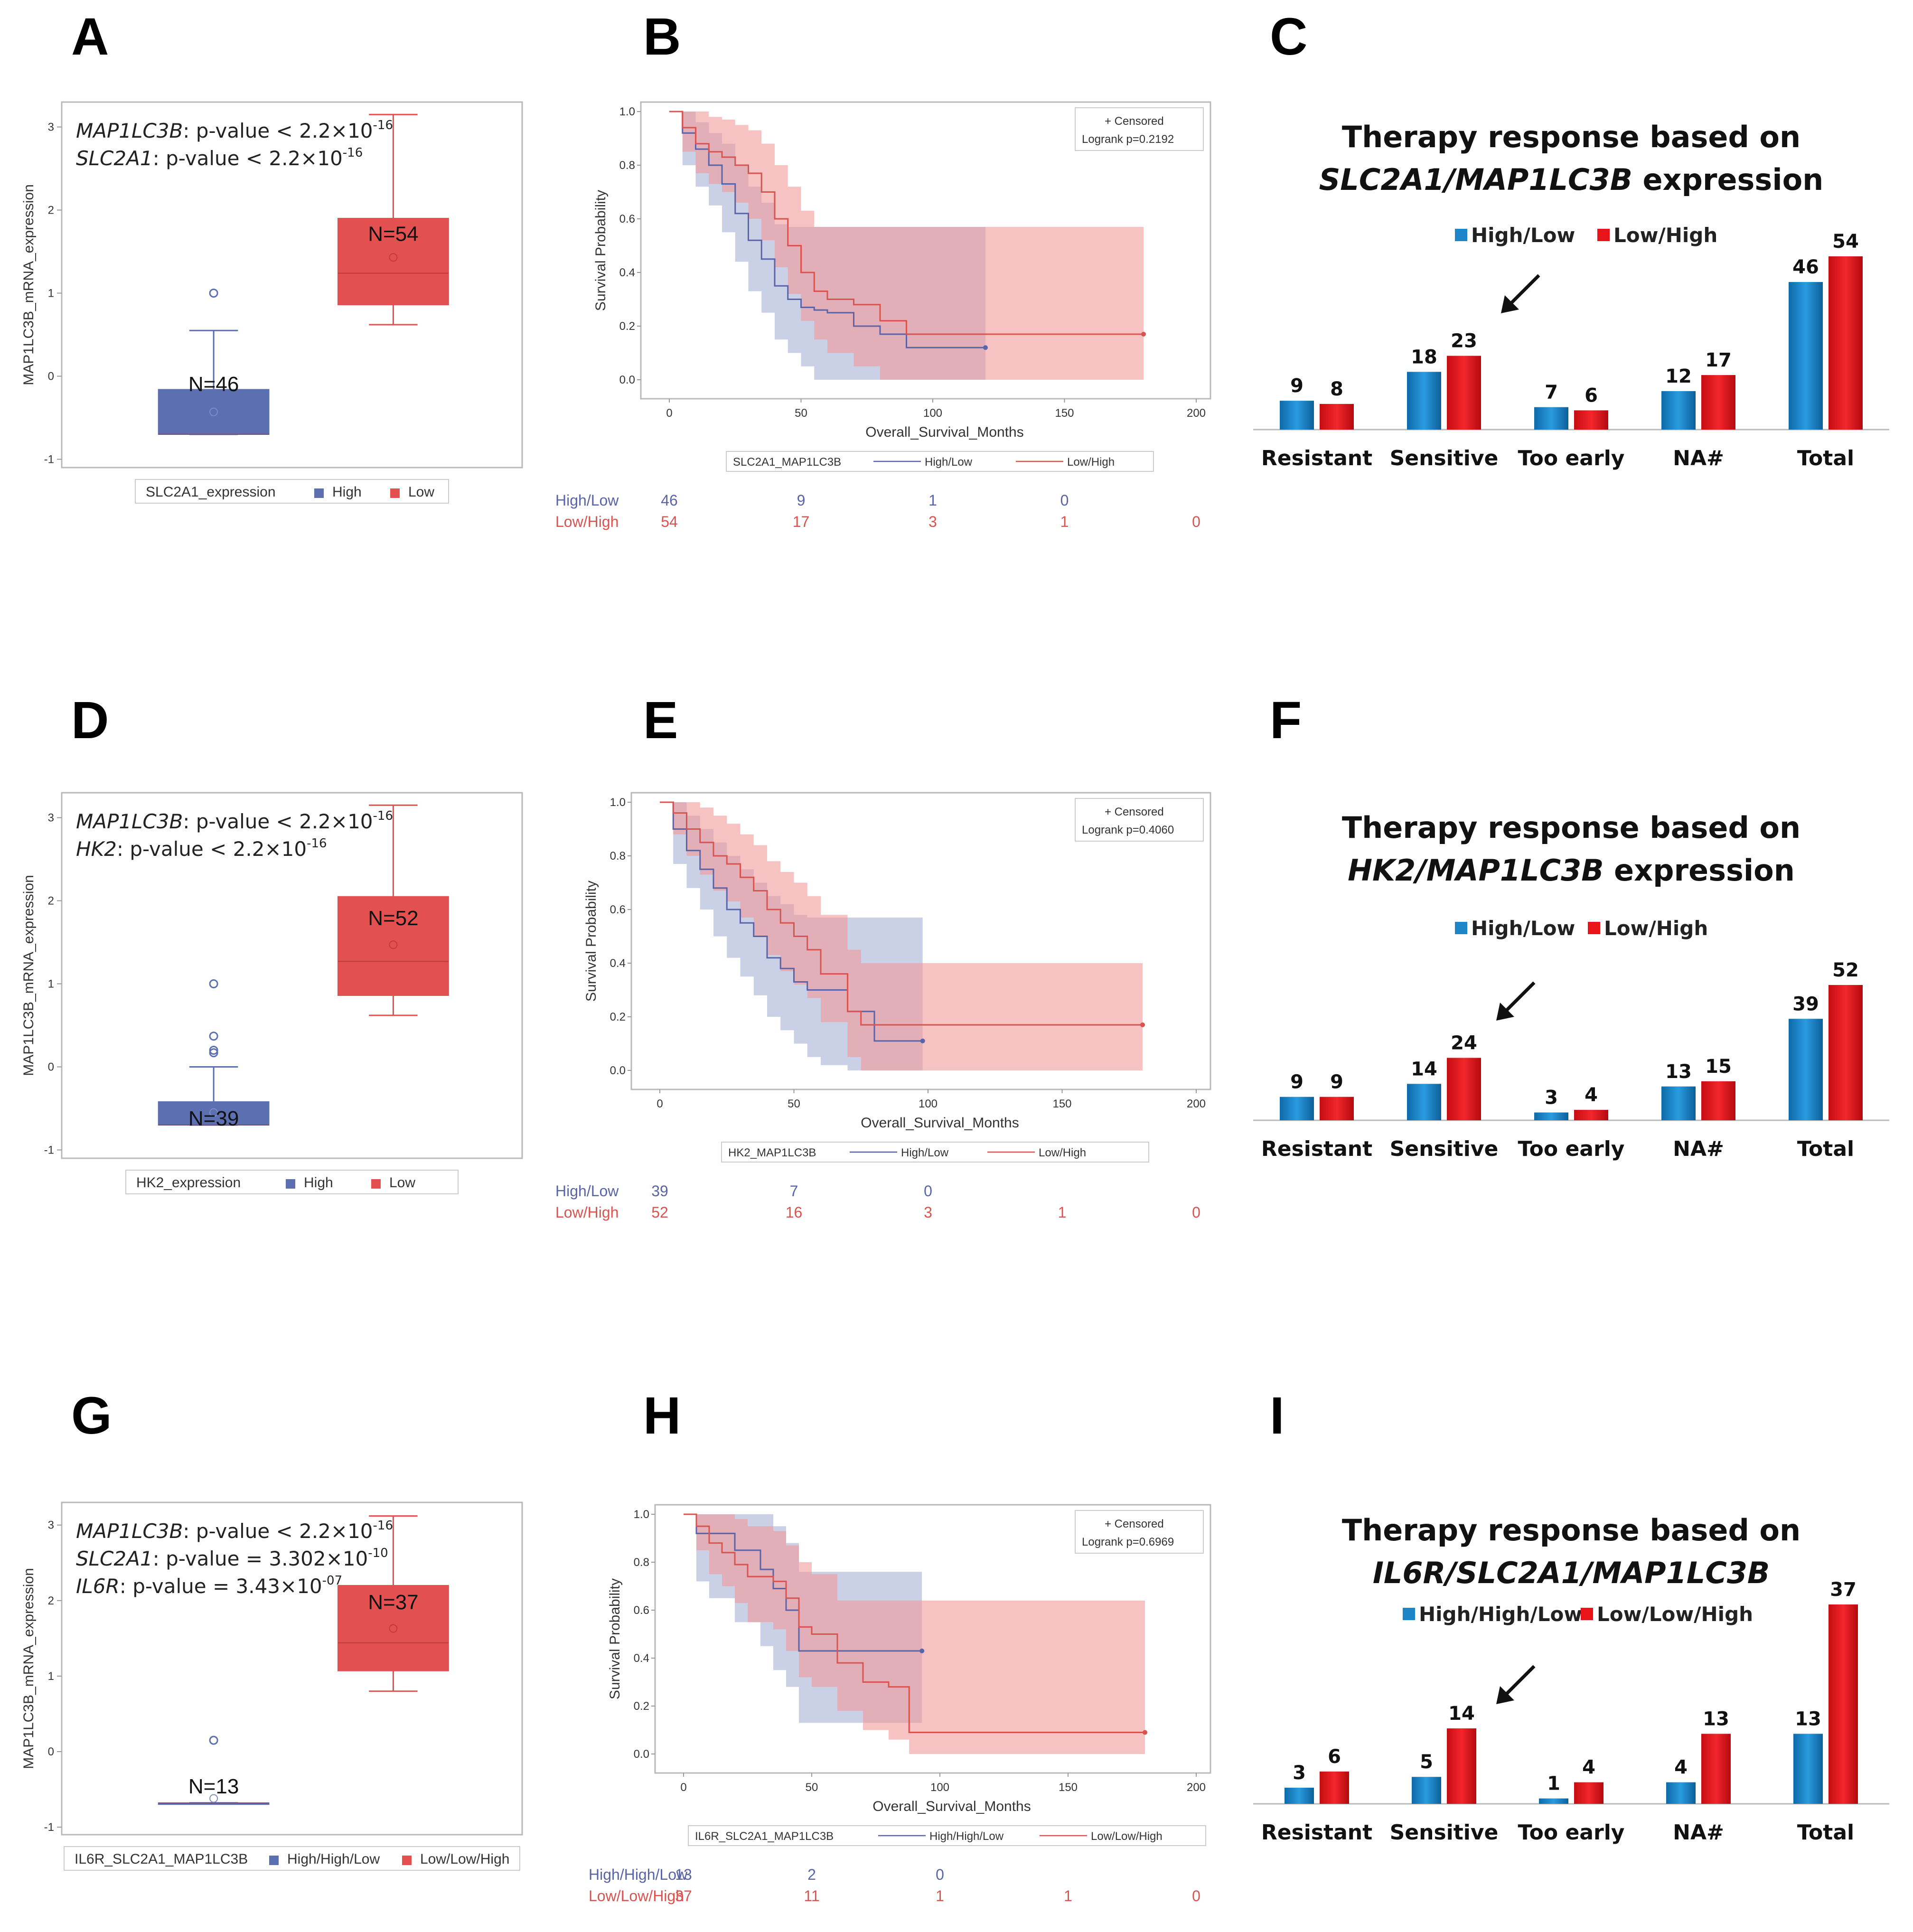 This screenshot has height=1932, width=1913. I want to click on bar-value-label: 13, so click(1679, 1072).